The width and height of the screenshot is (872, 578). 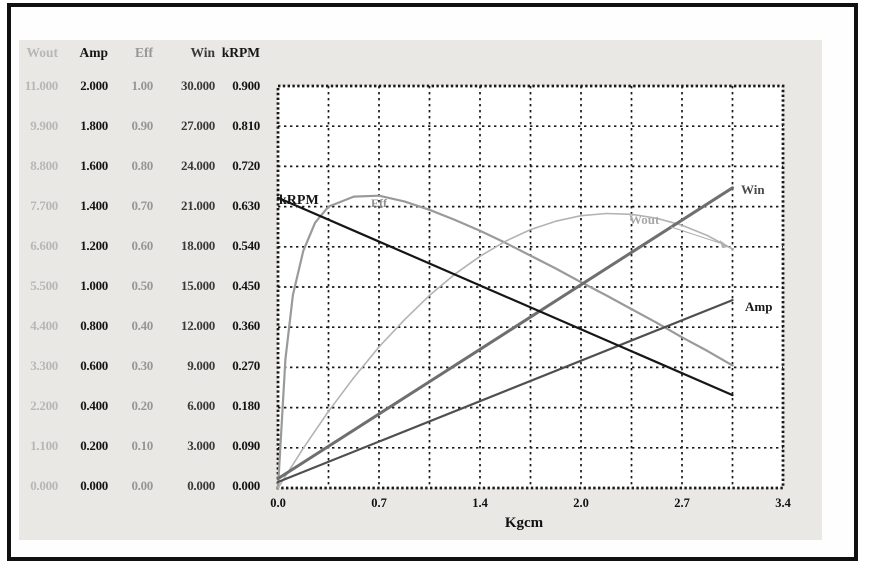 I want to click on scale-cell-krpm-8: 0.180, so click(x=246, y=405).